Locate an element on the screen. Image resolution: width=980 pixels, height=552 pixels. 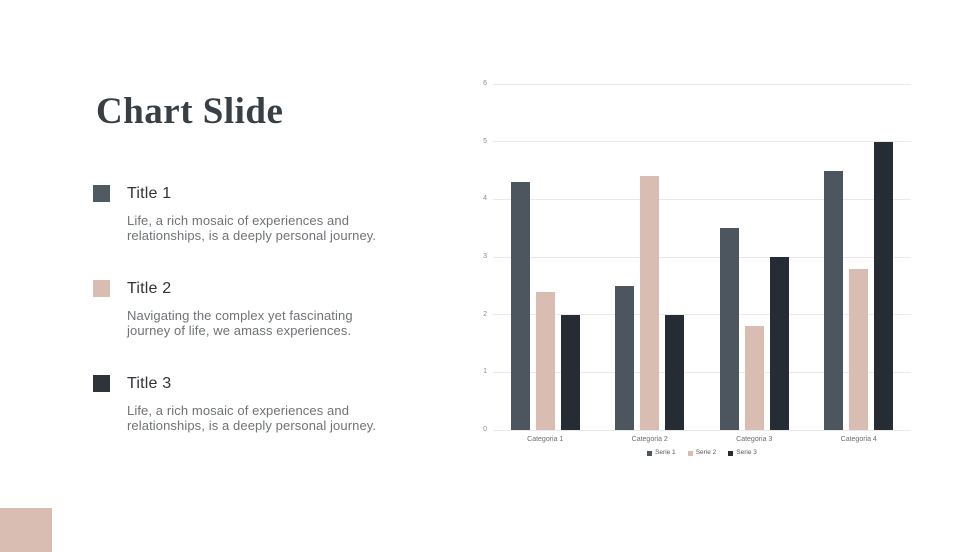
x-axis-category-label: Categoria 2 is located at coordinates (649, 439).